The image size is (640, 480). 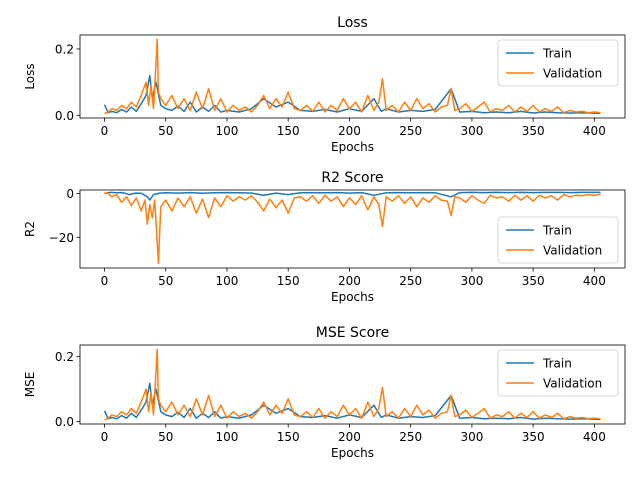 What do you see at coordinates (352, 196) in the screenshot?
I see `series-line-train` at bounding box center [352, 196].